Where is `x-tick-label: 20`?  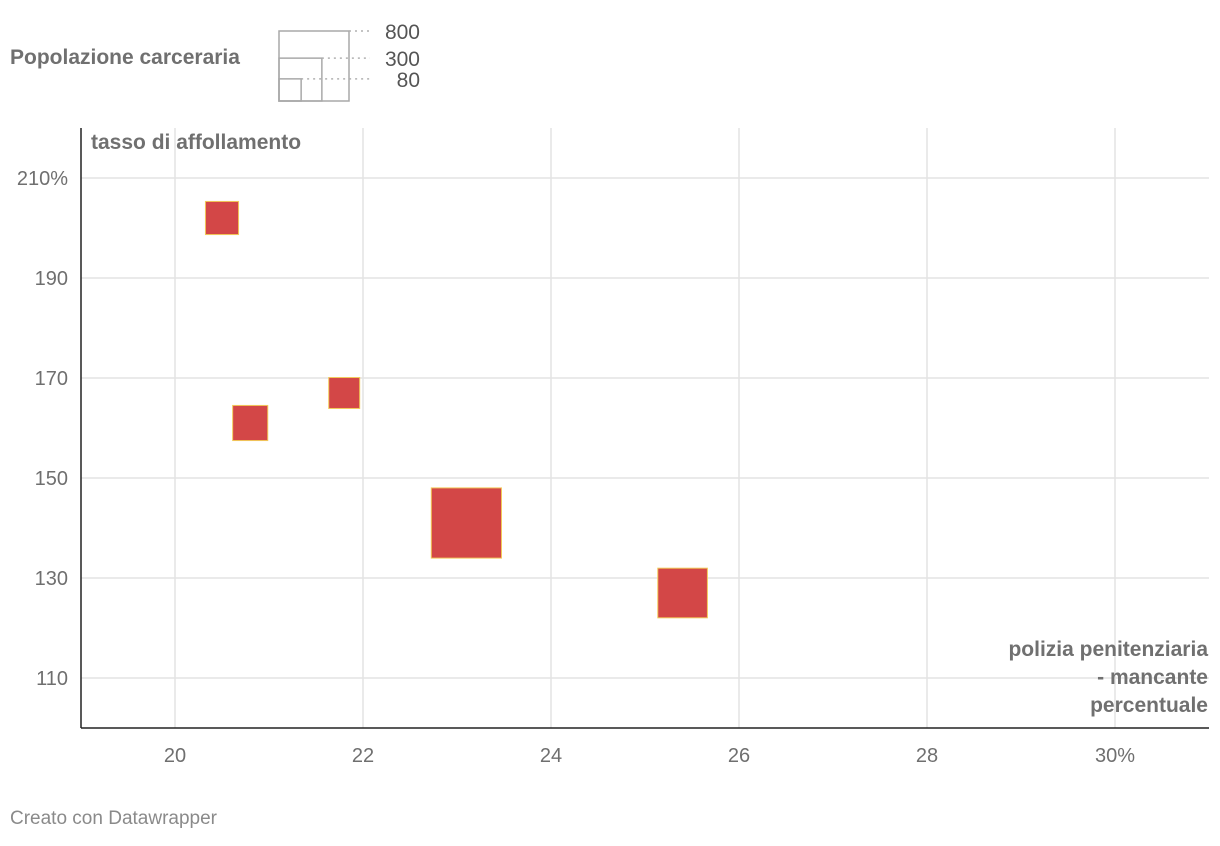
x-tick-label: 20 is located at coordinates (175, 756).